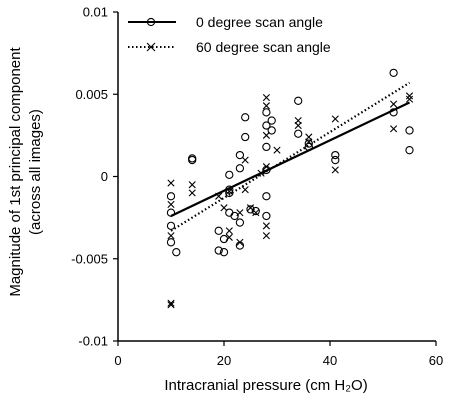 The image size is (453, 404). What do you see at coordinates (35, 172) in the screenshot?
I see `y-axis-subtitle: (across all images)` at bounding box center [35, 172].